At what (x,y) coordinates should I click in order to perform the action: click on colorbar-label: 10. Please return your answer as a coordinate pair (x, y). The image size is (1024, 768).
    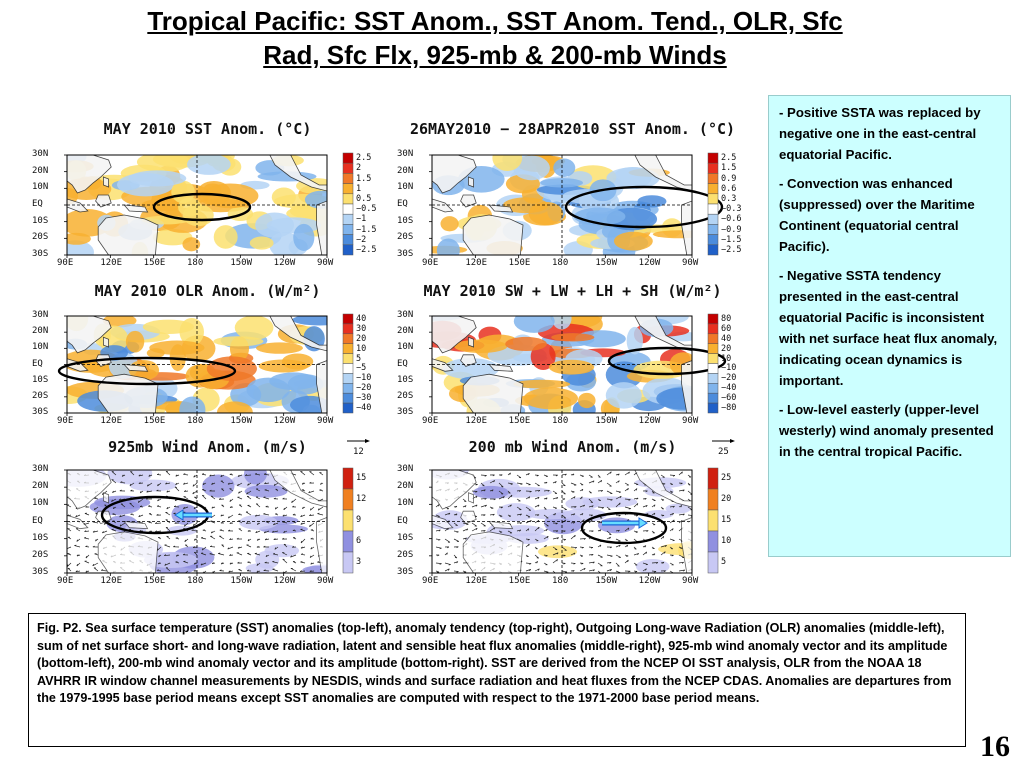
    Looking at the image, I should click on (361, 348).